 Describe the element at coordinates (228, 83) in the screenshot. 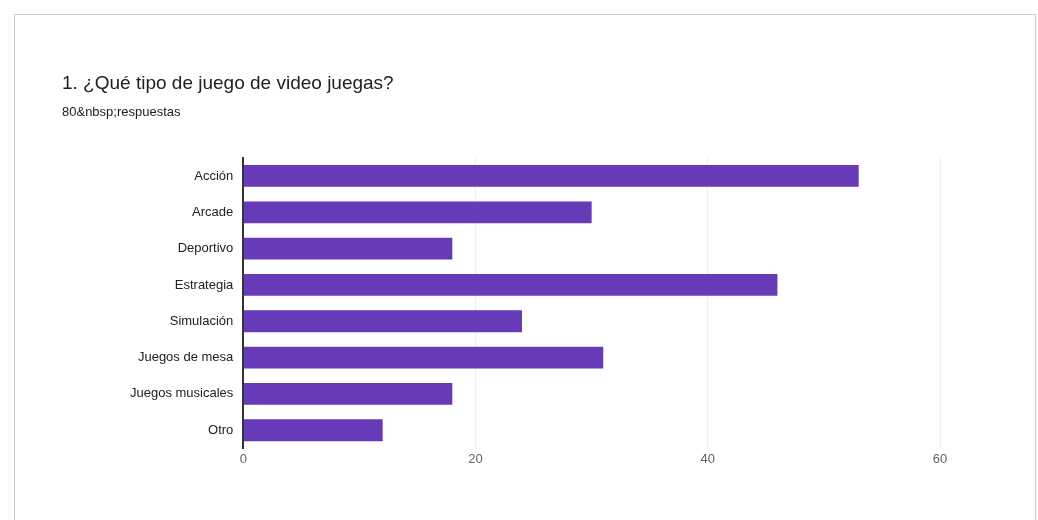

I see `chart-title: 1. ¿Qué tipo de juego de video juegas?` at that location.